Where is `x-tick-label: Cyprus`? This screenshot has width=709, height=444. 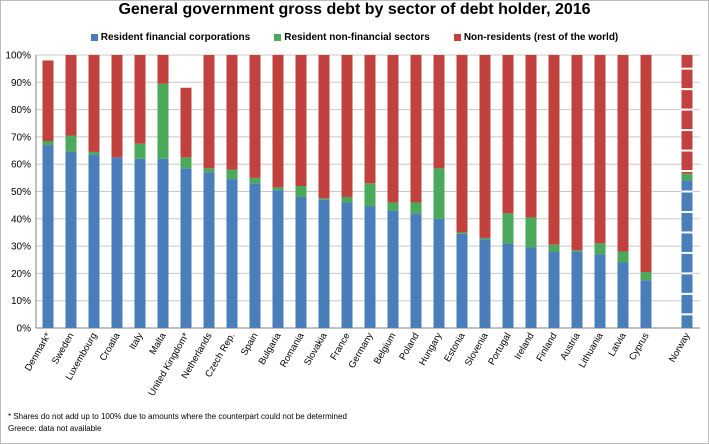
x-tick-label: Cyprus is located at coordinates (639, 347).